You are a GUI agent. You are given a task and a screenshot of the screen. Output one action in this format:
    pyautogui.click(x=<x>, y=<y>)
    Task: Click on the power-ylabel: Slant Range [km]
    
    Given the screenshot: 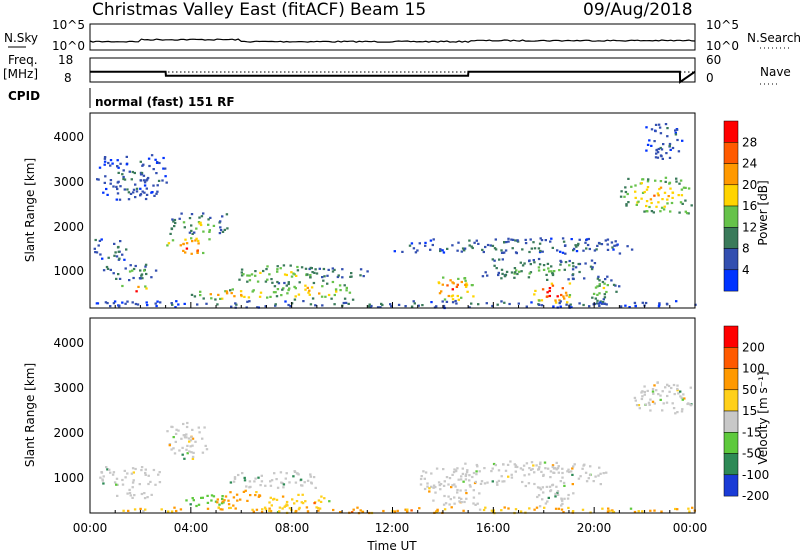 What is the action you would take?
    pyautogui.click(x=30, y=210)
    